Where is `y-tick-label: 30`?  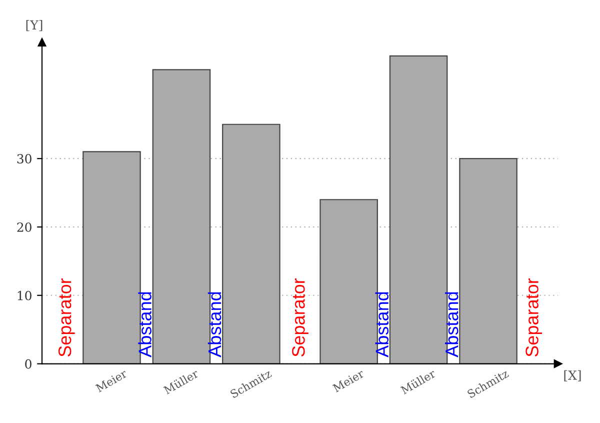
y-tick-label: 30 is located at coordinates (24, 159).